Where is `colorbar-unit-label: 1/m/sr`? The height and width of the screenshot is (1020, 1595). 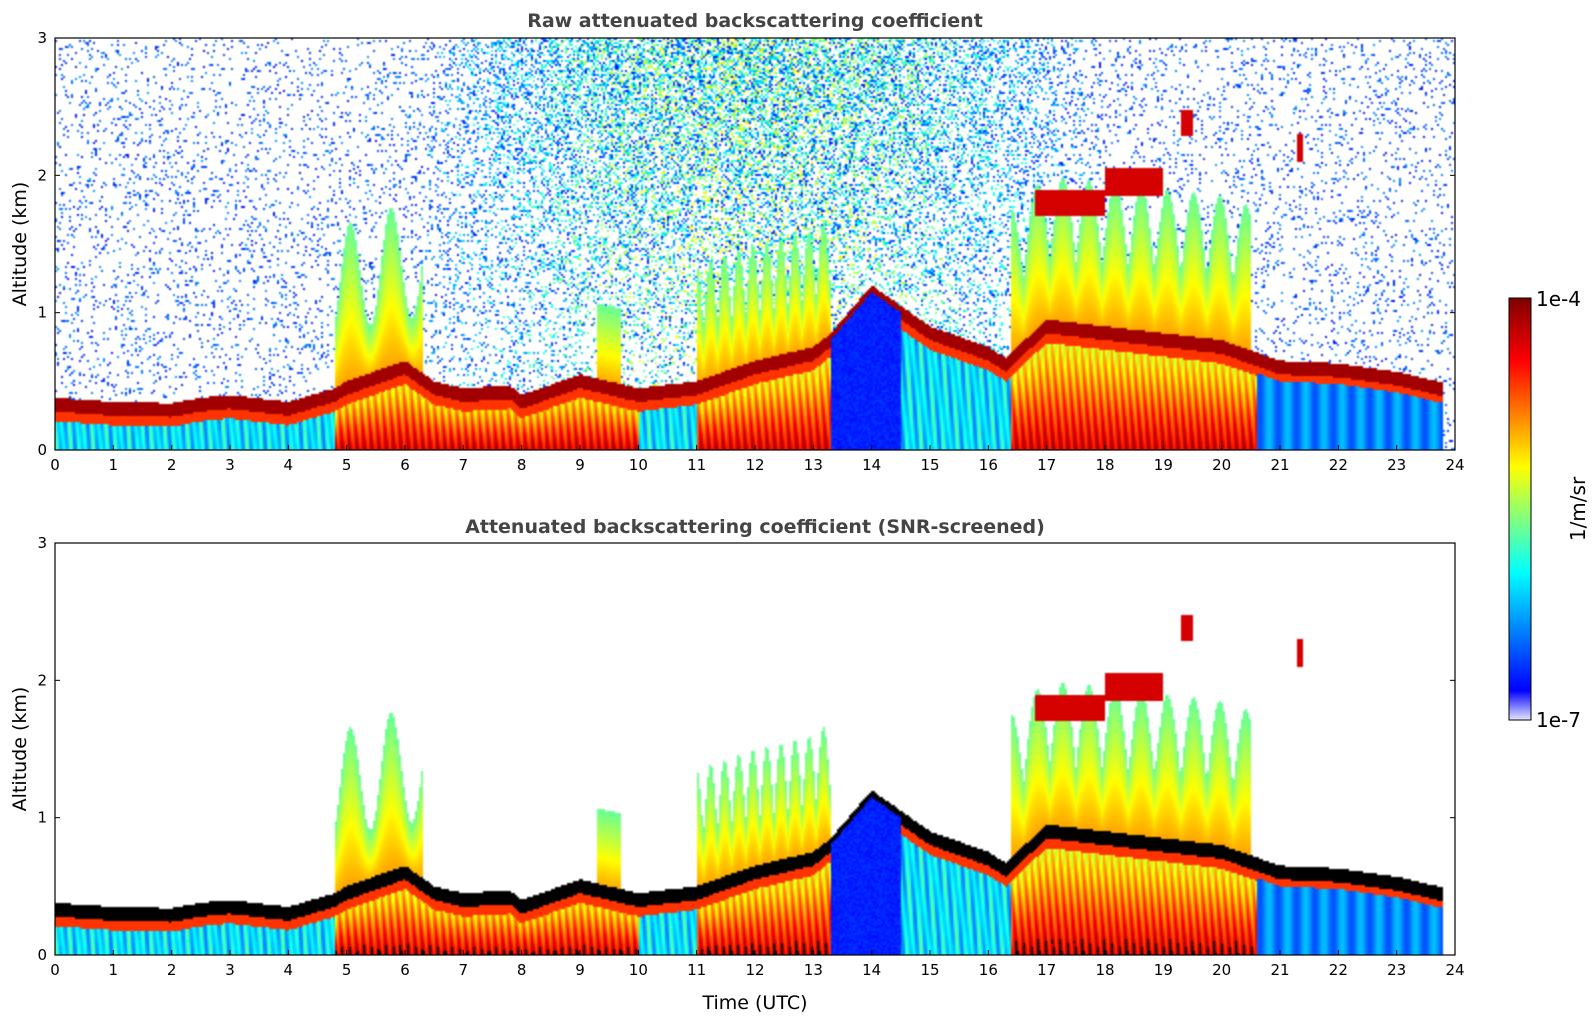
colorbar-unit-label: 1/m/sr is located at coordinates (1578, 508).